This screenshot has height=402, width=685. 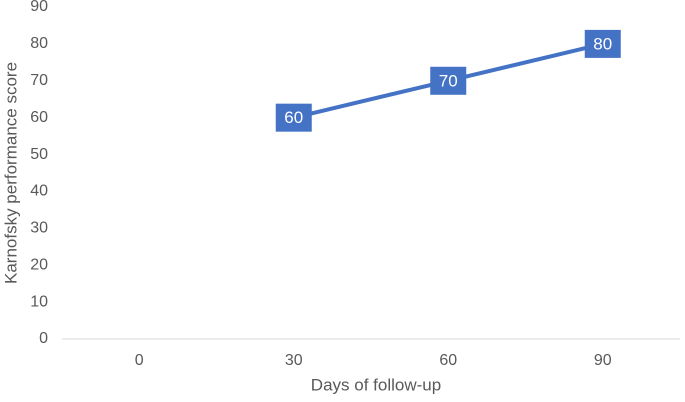 What do you see at coordinates (39, 154) in the screenshot?
I see `y-tick-label: 50` at bounding box center [39, 154].